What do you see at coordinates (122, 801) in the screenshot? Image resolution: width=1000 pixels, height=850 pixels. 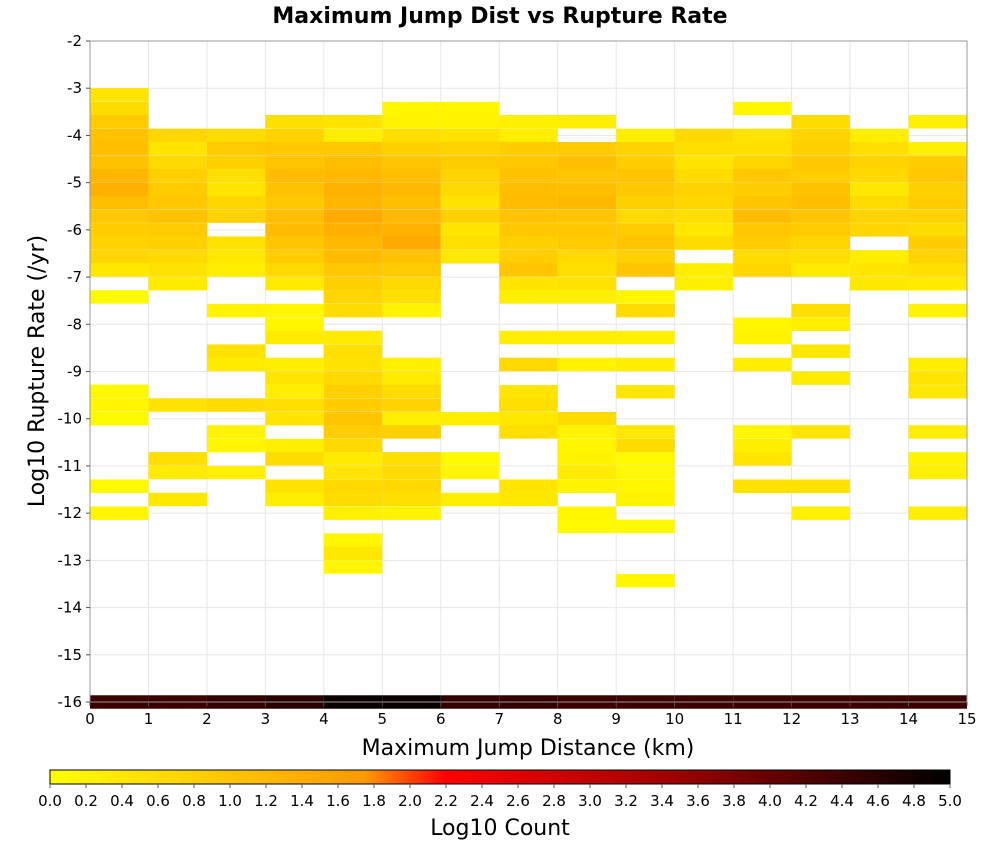 I see `colorbar-tick-label: 0.4` at bounding box center [122, 801].